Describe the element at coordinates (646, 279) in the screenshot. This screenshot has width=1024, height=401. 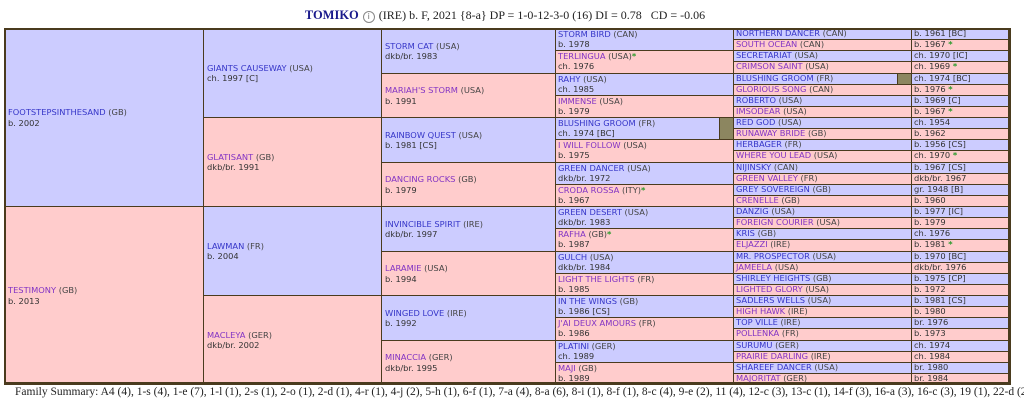
I see `country-code: (FR)` at that location.